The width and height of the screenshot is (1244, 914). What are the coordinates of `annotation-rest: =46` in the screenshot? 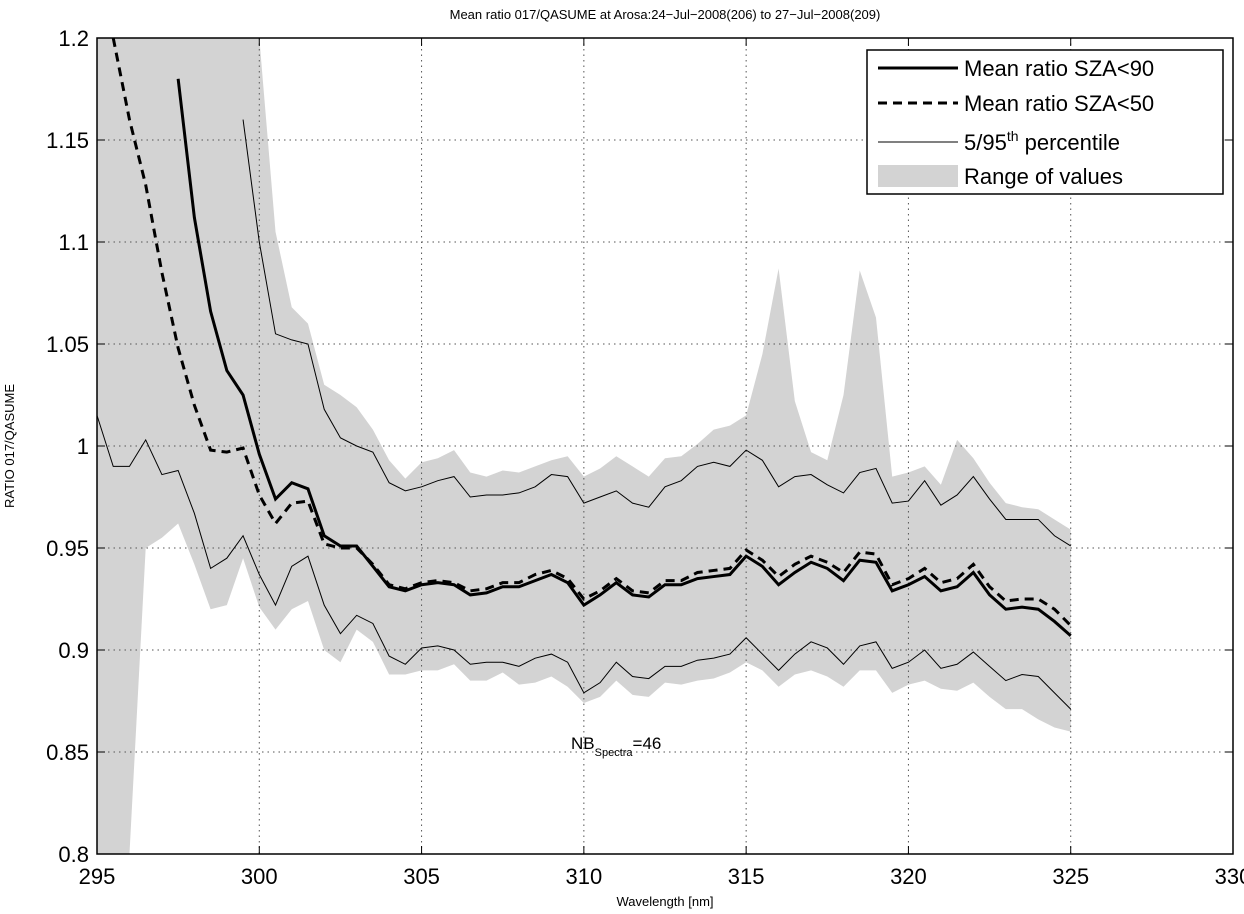 It's located at (647, 743).